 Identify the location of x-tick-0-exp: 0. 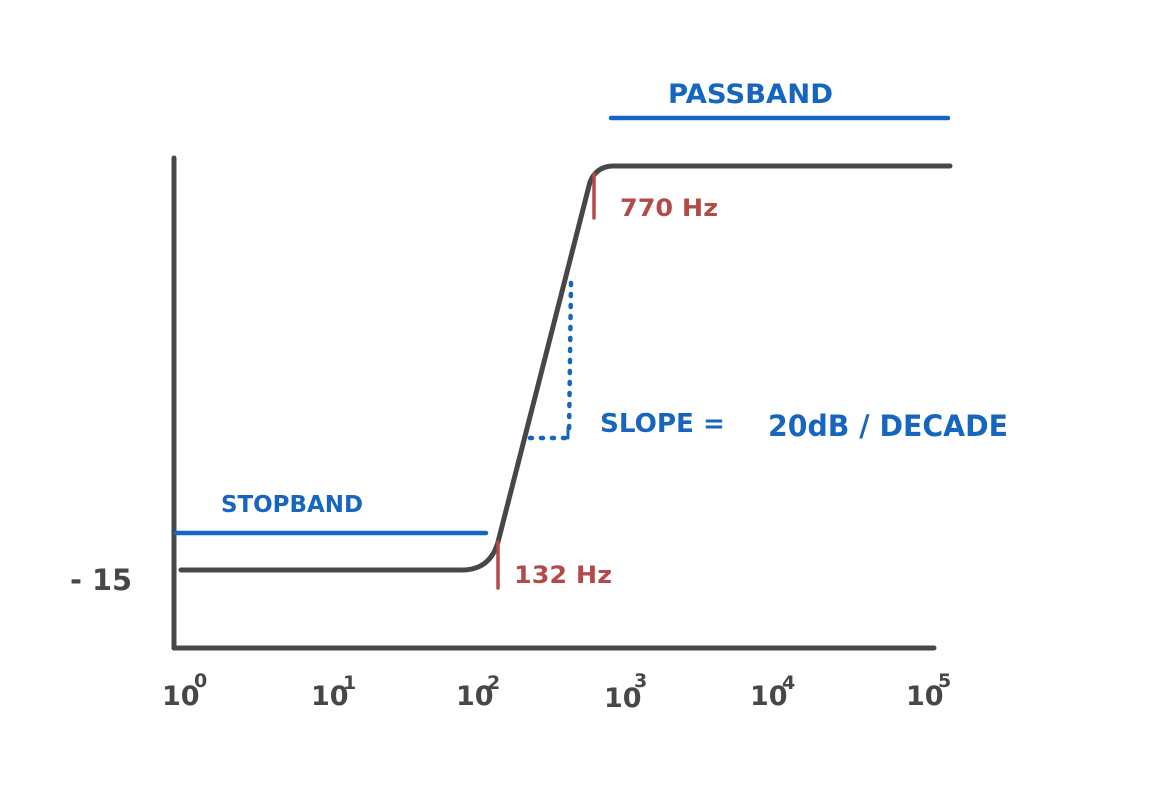
(200, 681).